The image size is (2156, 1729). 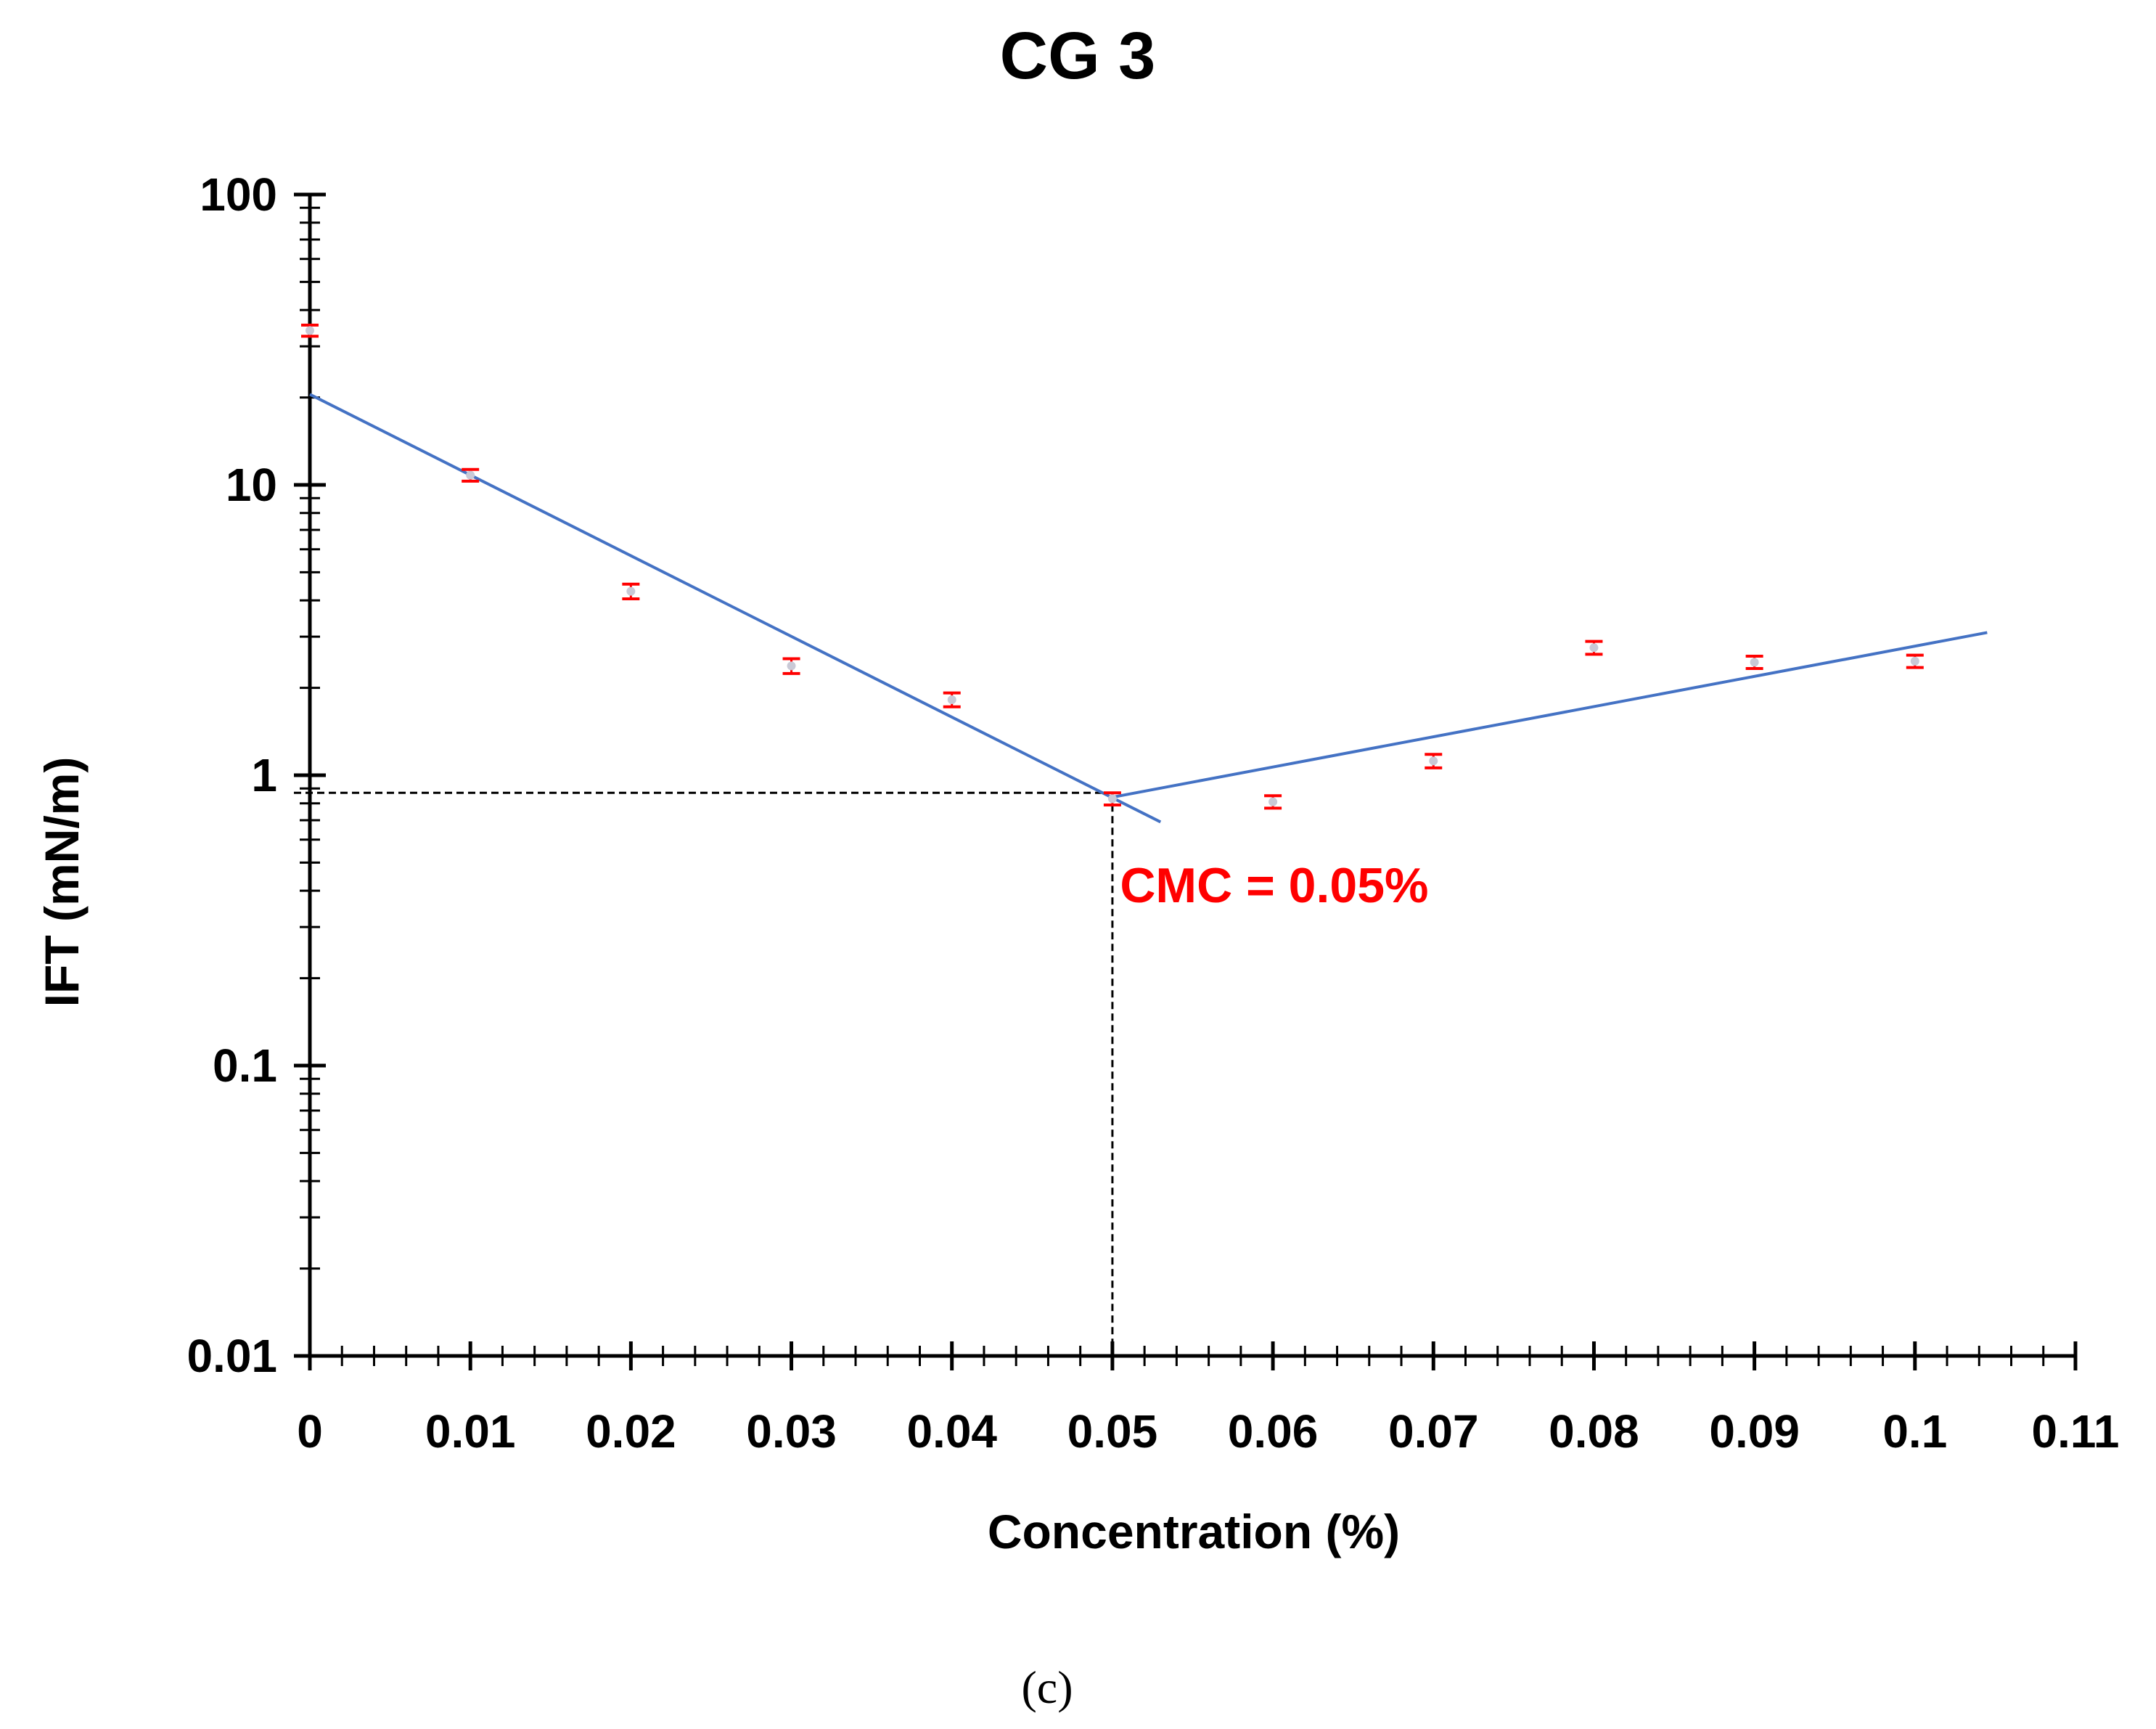 I want to click on x-tick-label: 0.11, so click(x=2075, y=1431).